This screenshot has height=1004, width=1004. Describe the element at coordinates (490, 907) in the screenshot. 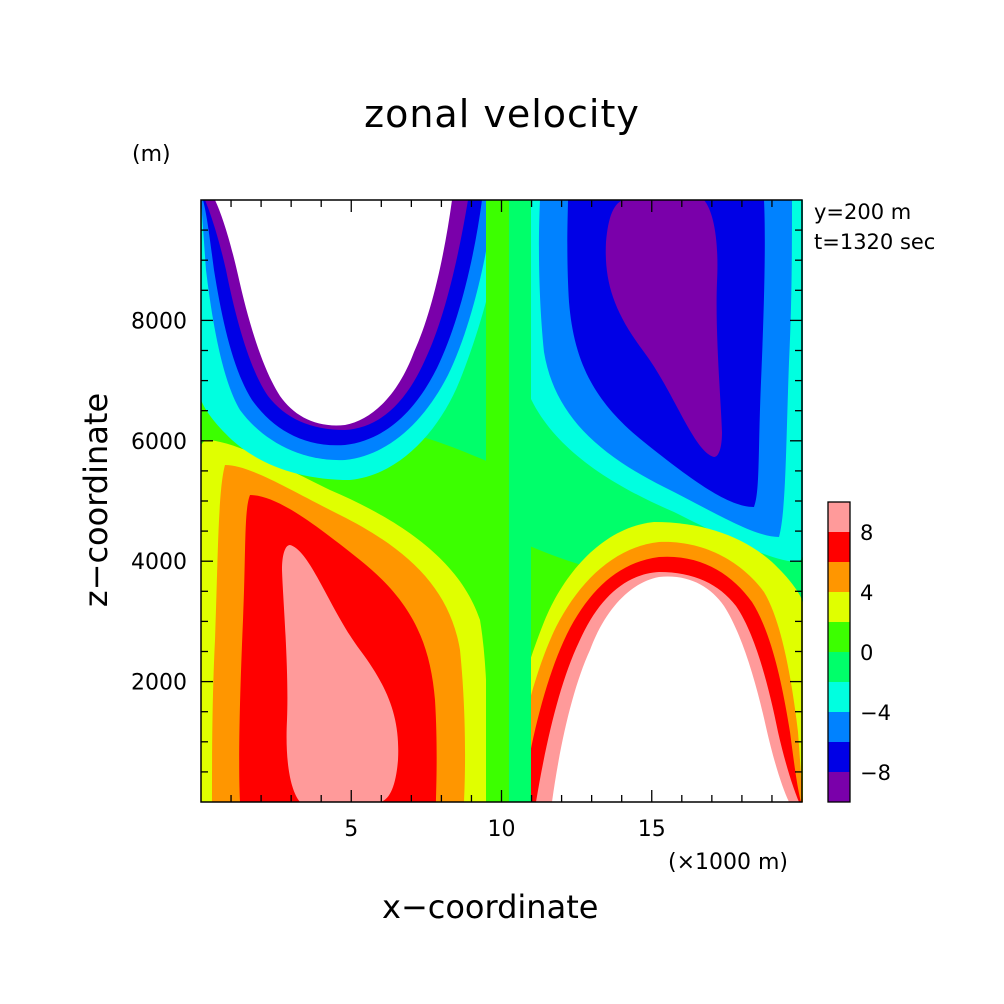

I see `x-axis-label: x−coordinate` at that location.